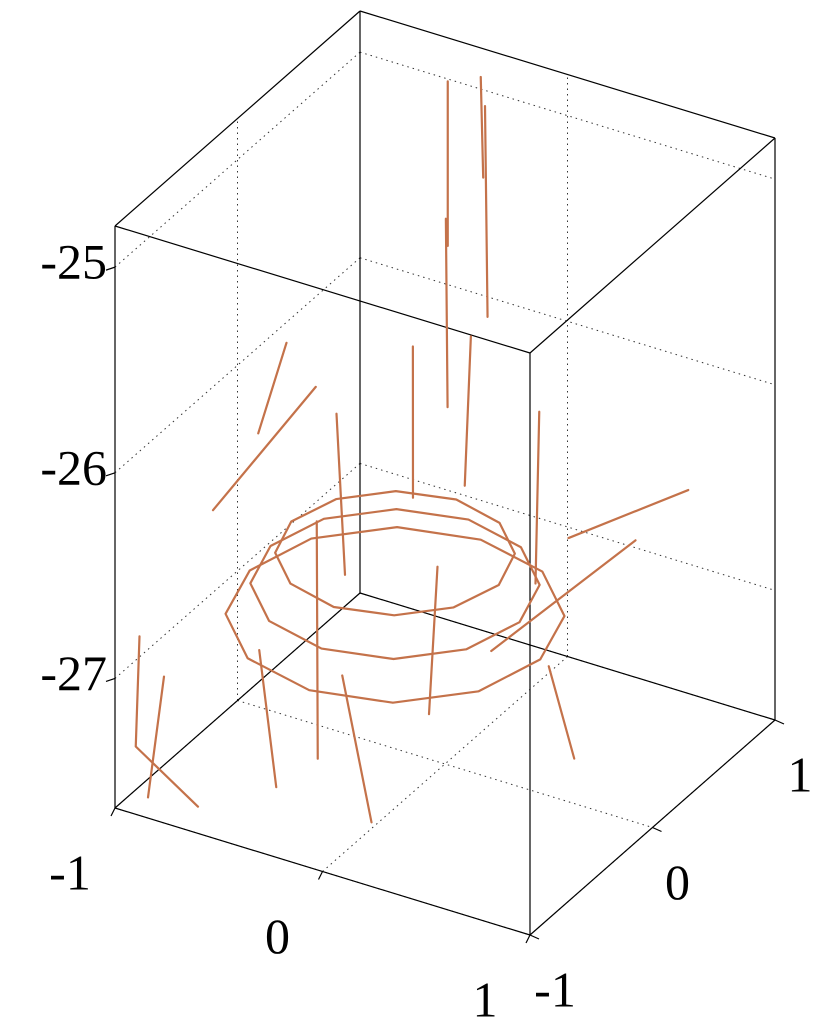  What do you see at coordinates (73, 673) in the screenshot?
I see `z-tick-label: -27` at bounding box center [73, 673].